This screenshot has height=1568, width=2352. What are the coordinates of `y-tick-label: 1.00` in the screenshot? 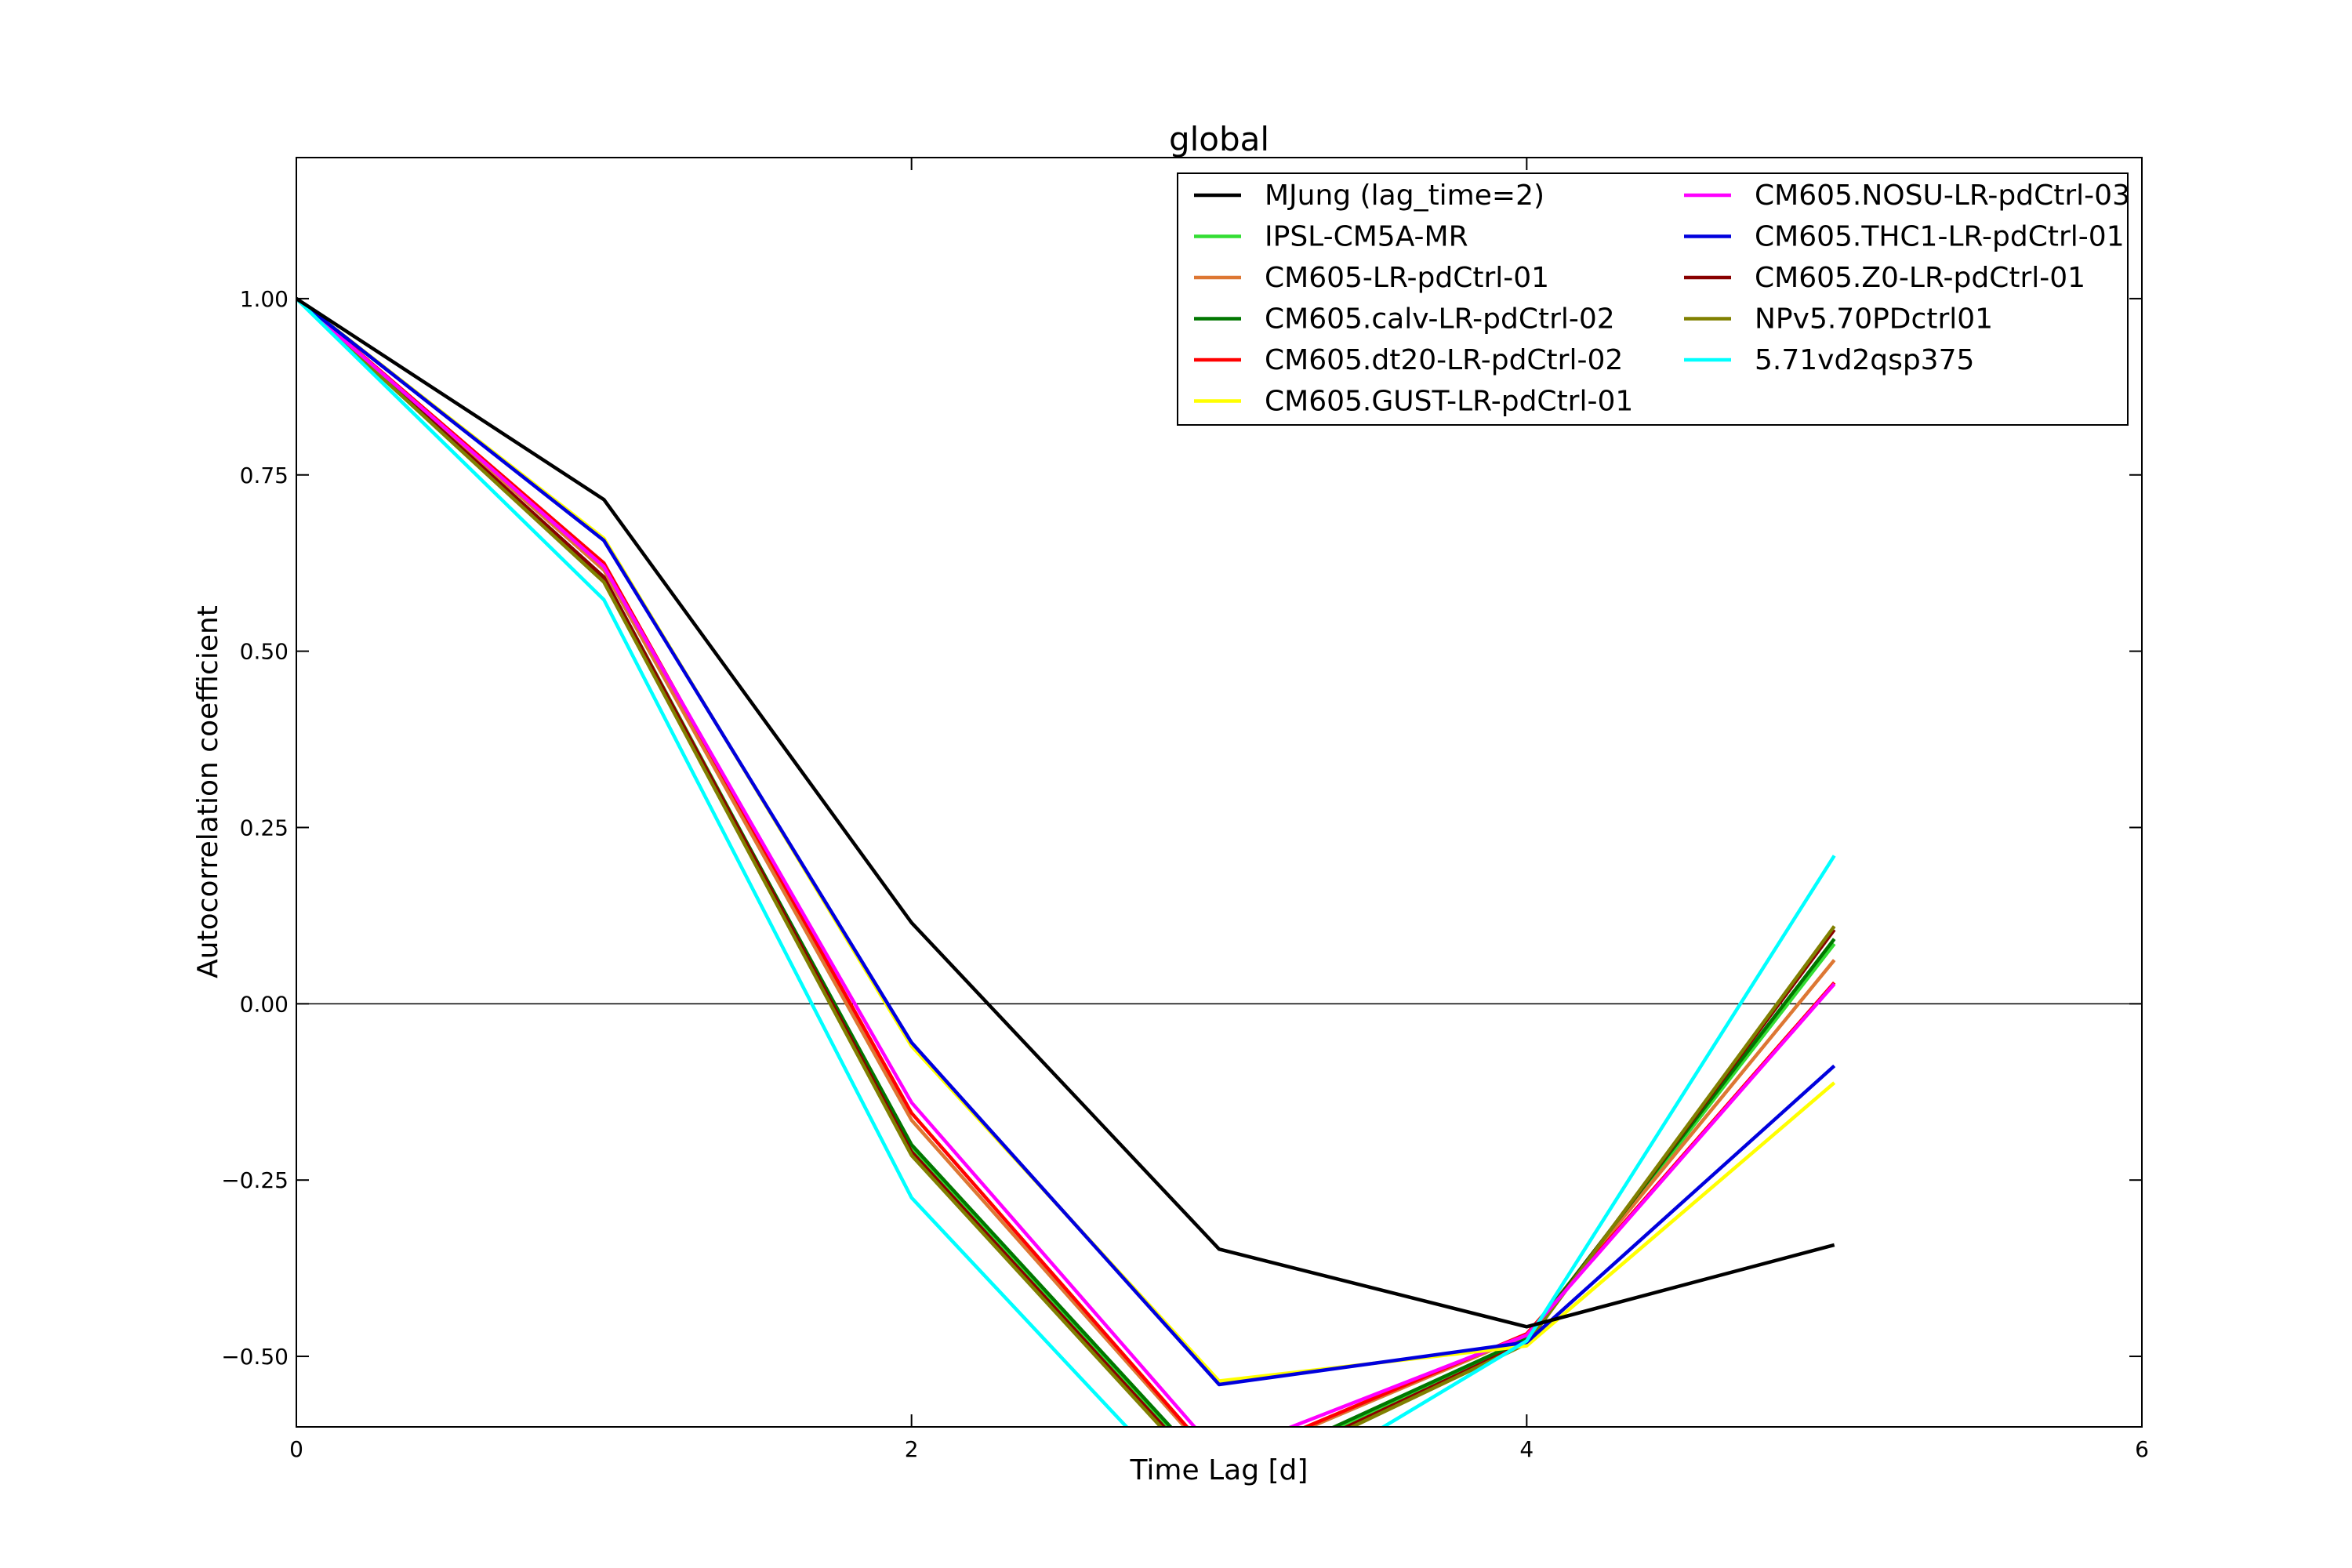 It's located at (264, 299).